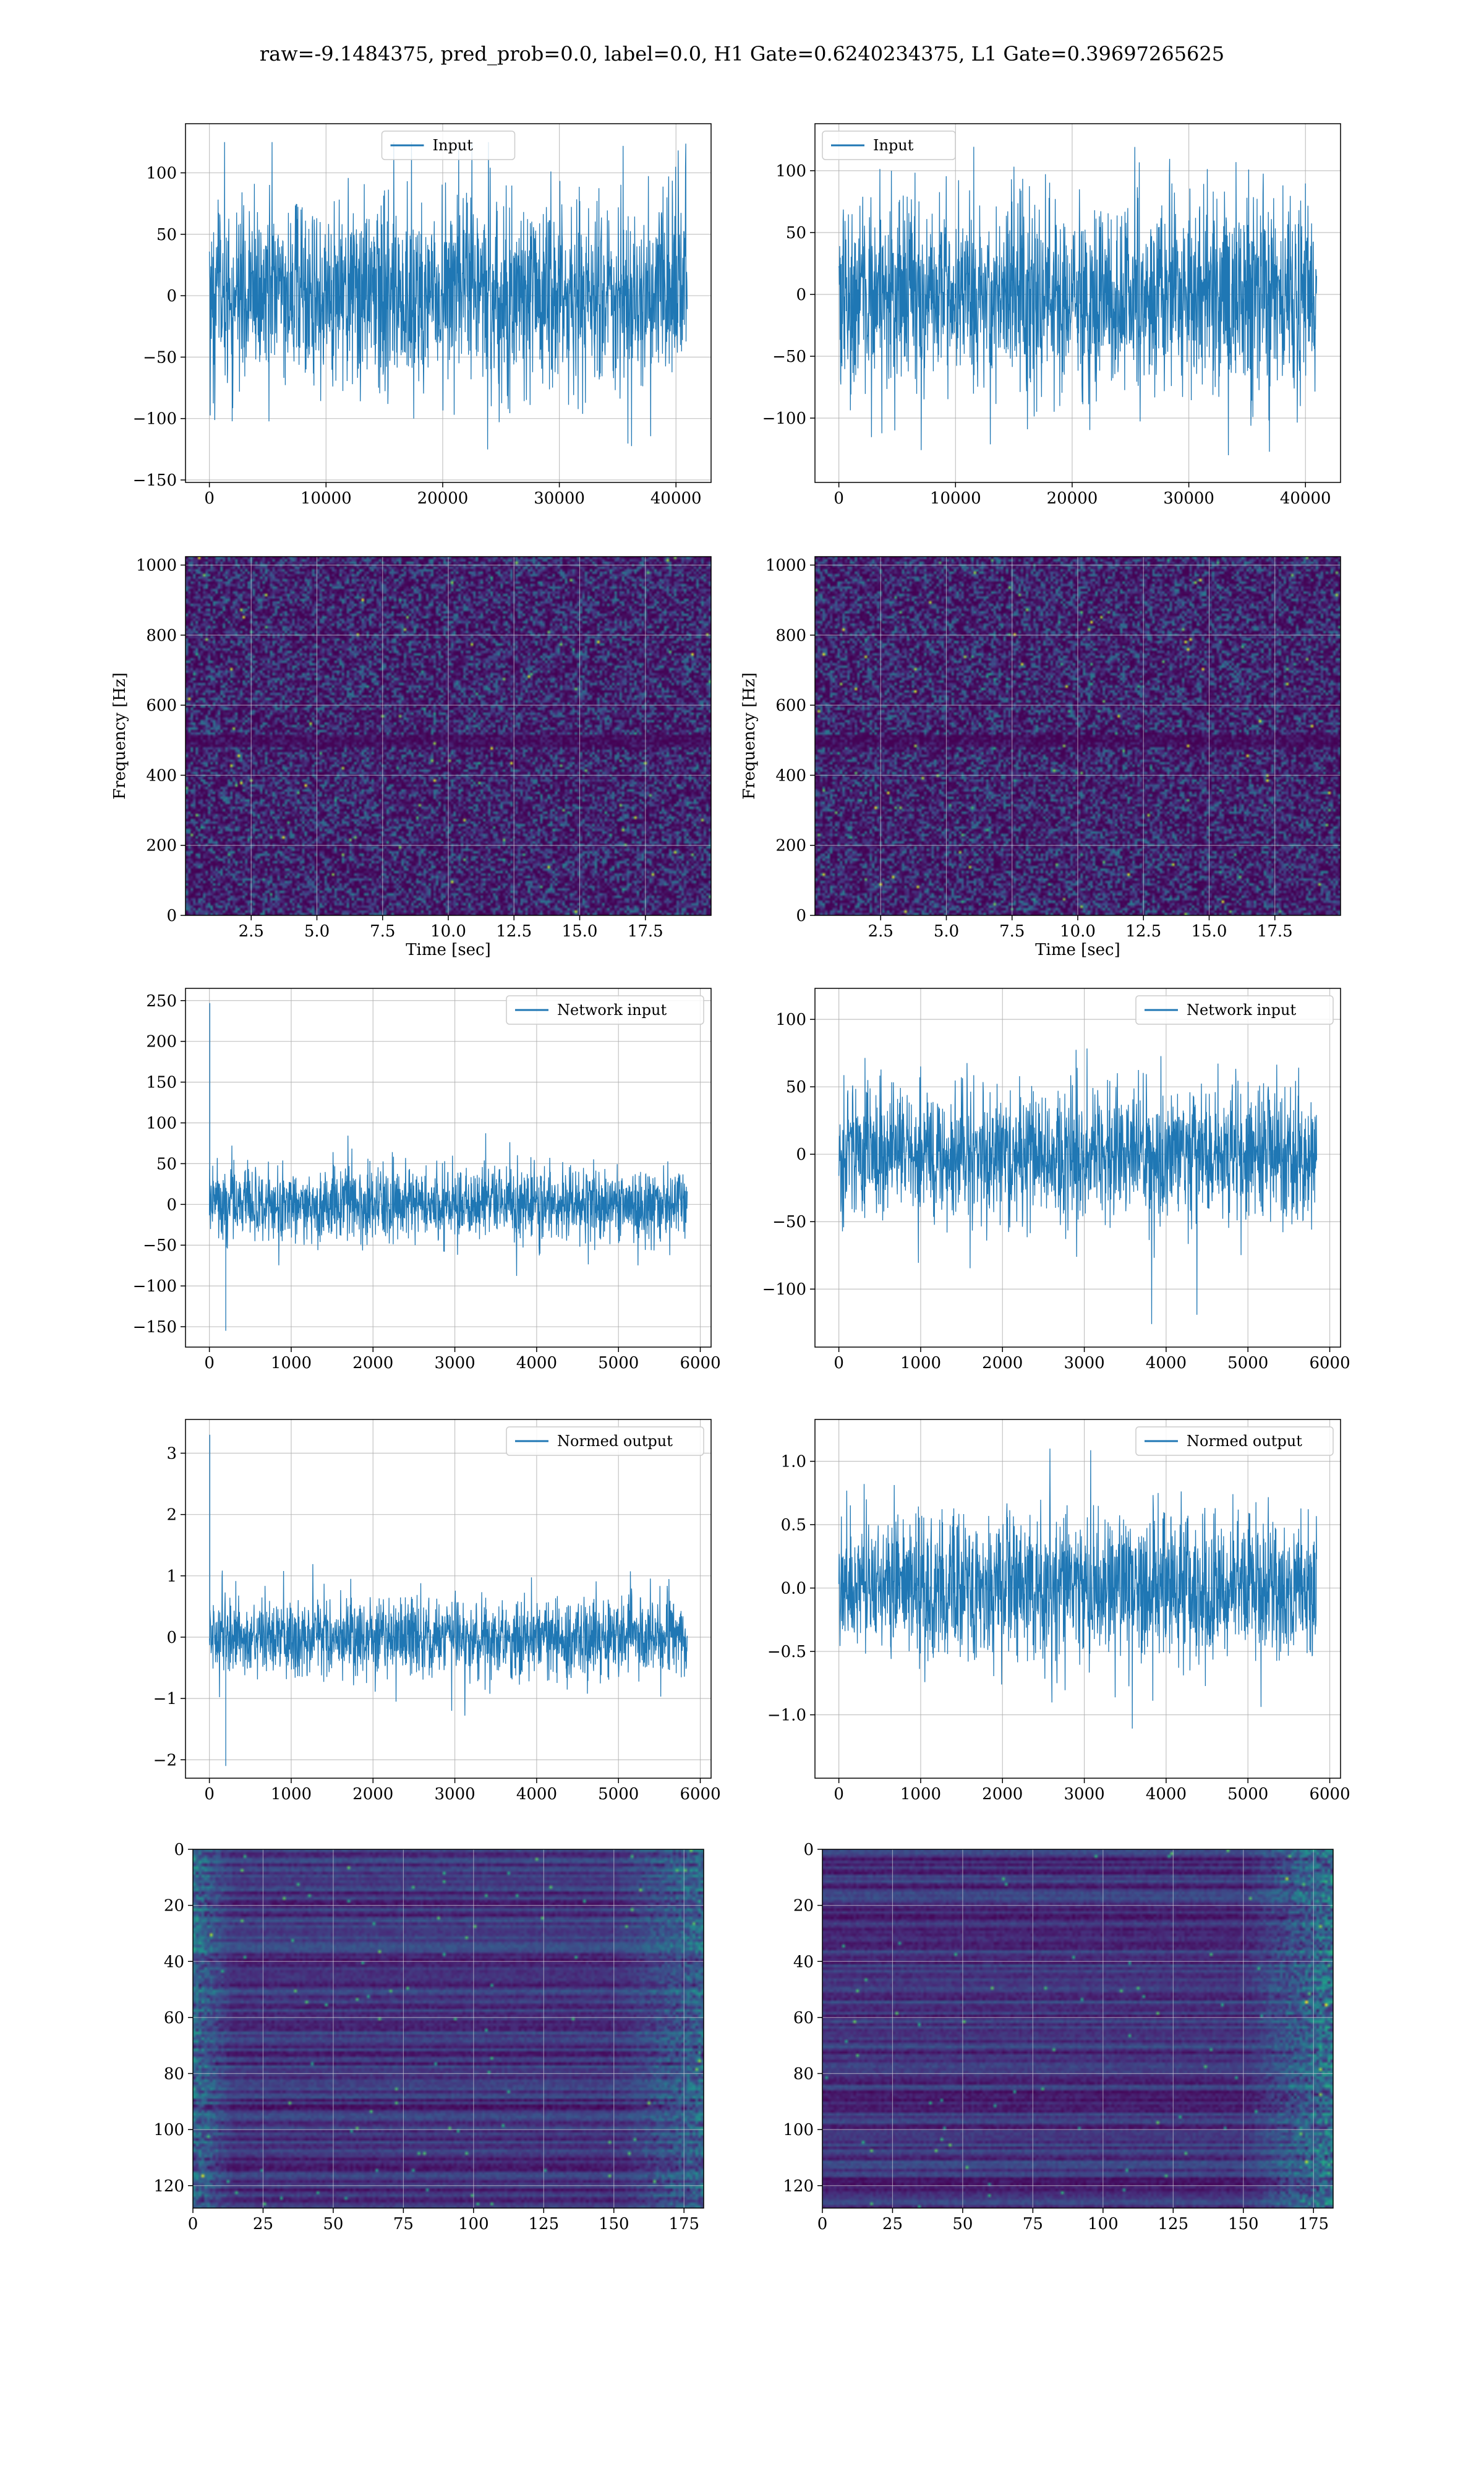 This screenshot has height=2474, width=1484. I want to click on y-tick-label: 80, so click(803, 2074).